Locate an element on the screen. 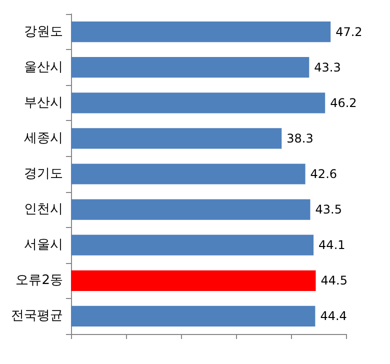  data-label: 44.1 is located at coordinates (332, 245).